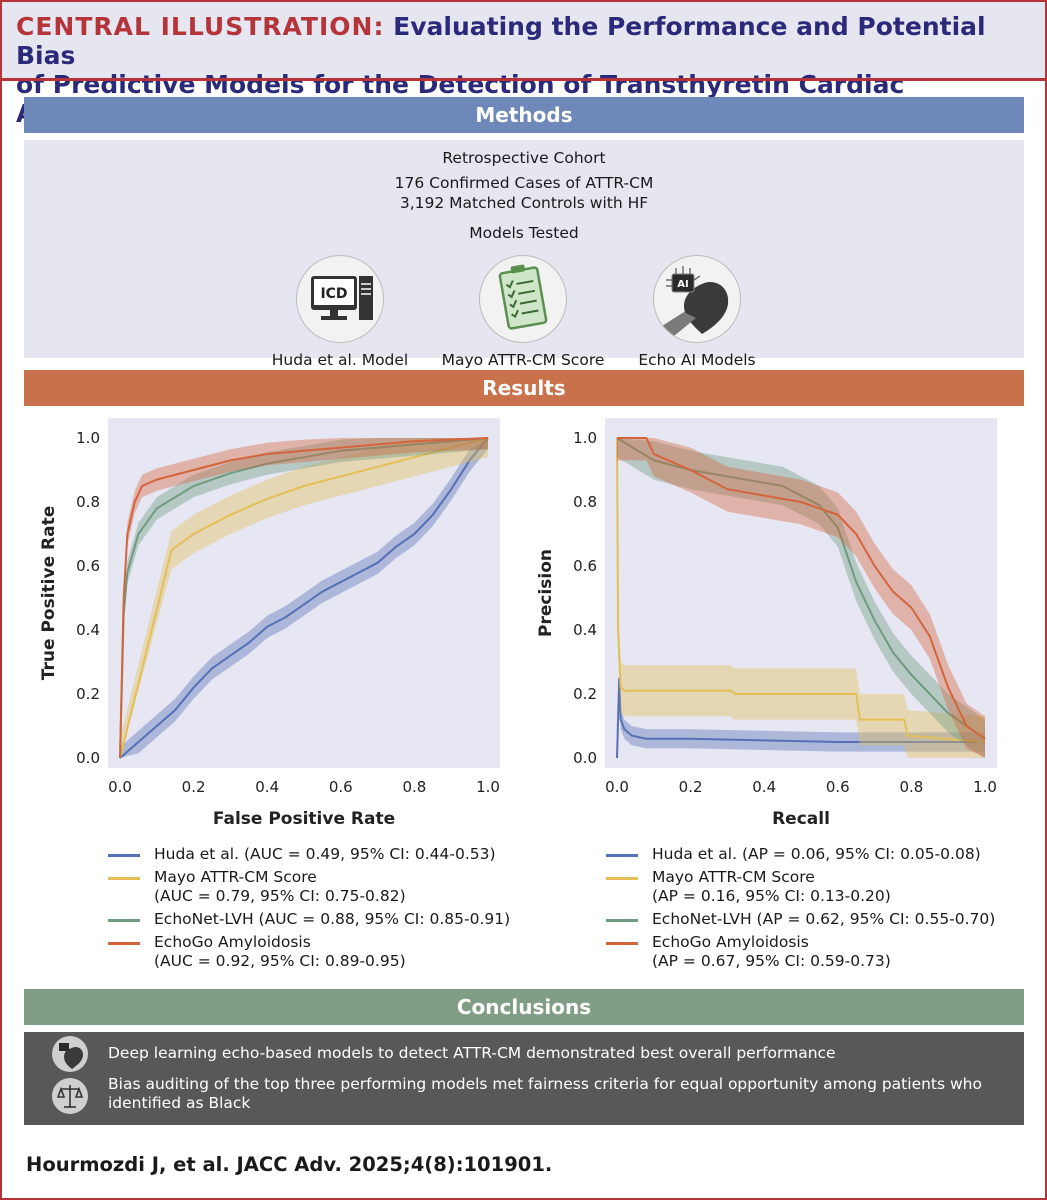 The width and height of the screenshot is (1047, 1200). Describe the element at coordinates (280, 961) in the screenshot. I see `legend-text-2: (AUC = 0.92, 95% CI: 0.89-0.95)` at that location.